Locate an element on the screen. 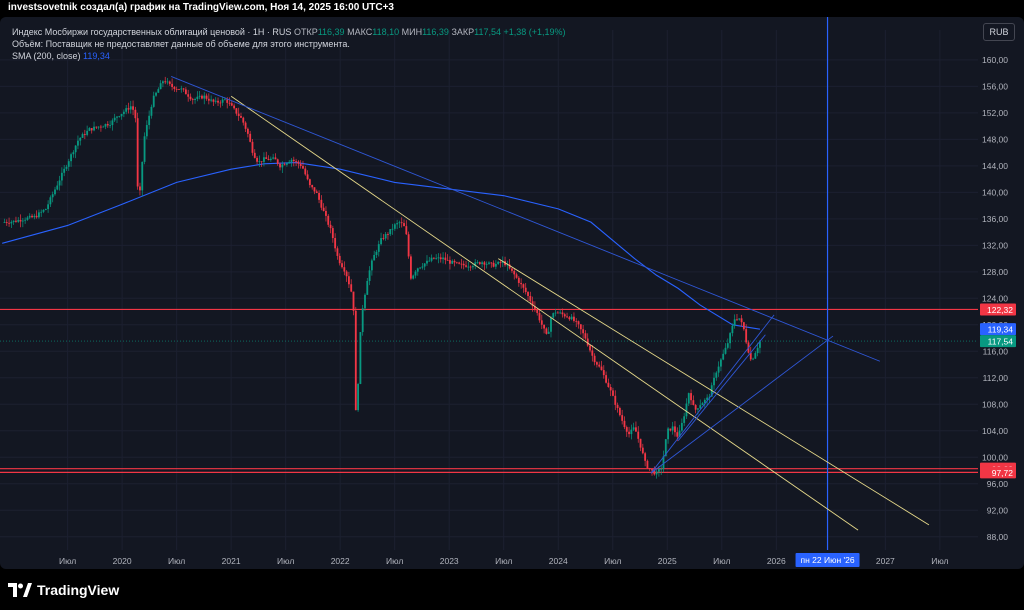 This screenshot has height=610, width=1024. x-tick-label: 2025 is located at coordinates (667, 561).